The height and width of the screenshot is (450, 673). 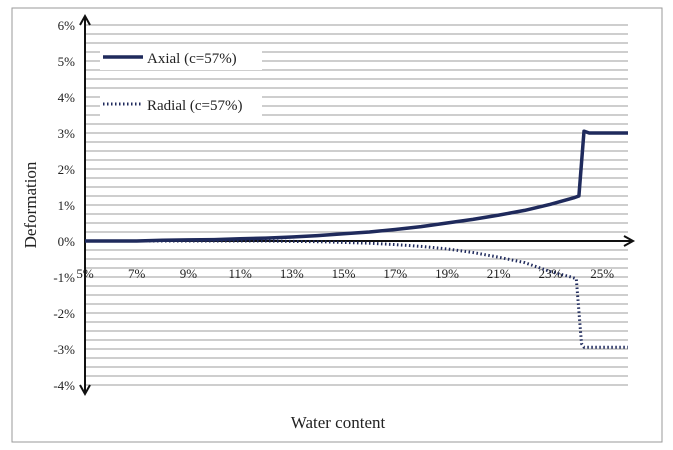 What do you see at coordinates (30, 204) in the screenshot?
I see `y-axis-label: Deformation` at bounding box center [30, 204].